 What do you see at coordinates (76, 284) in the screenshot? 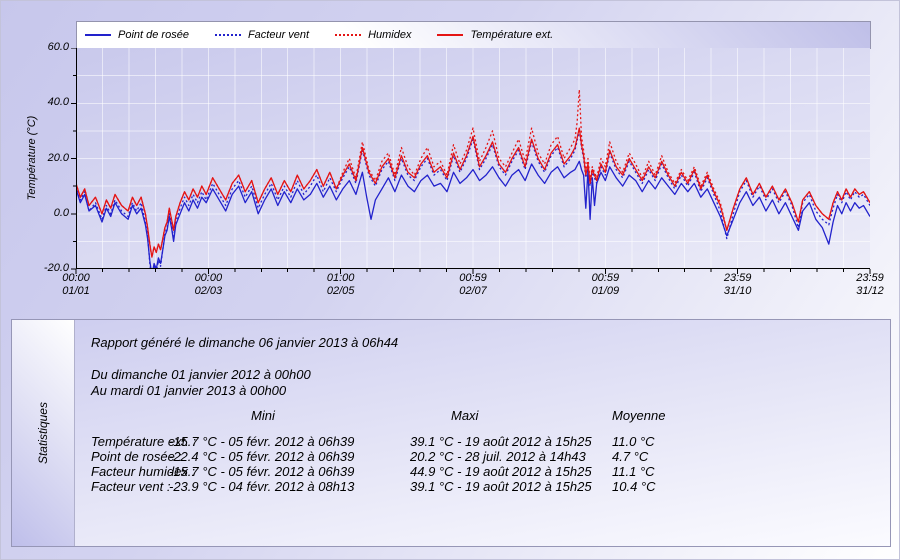
I see `x-tick-label: 00:00 01/01` at bounding box center [76, 284].